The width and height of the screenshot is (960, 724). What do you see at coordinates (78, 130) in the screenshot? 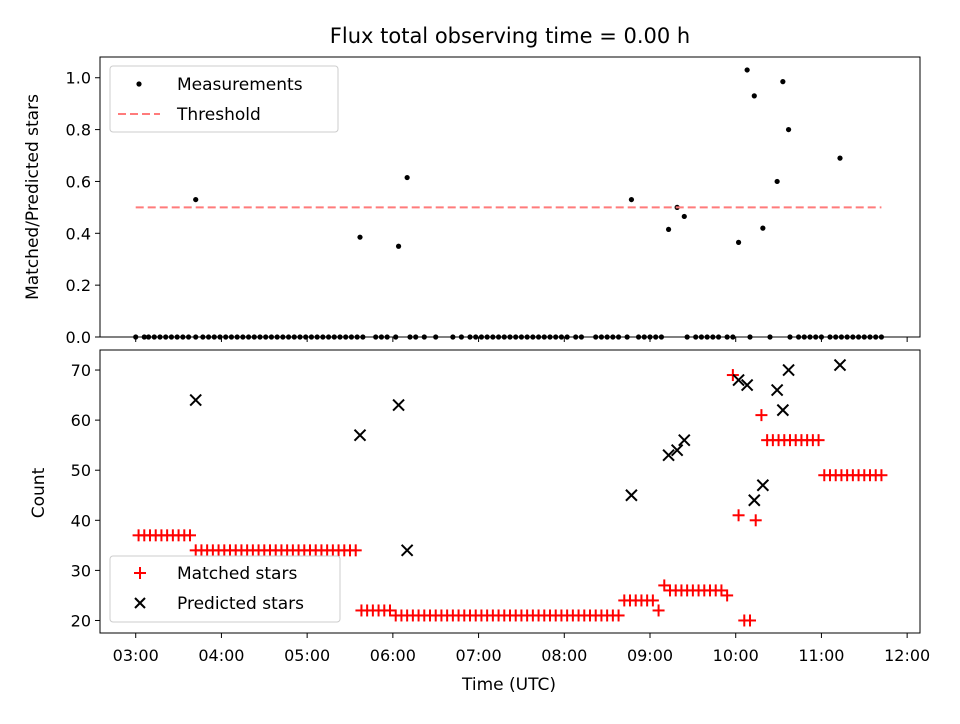
I see `top-y-tick-label: 0.8` at bounding box center [78, 130].